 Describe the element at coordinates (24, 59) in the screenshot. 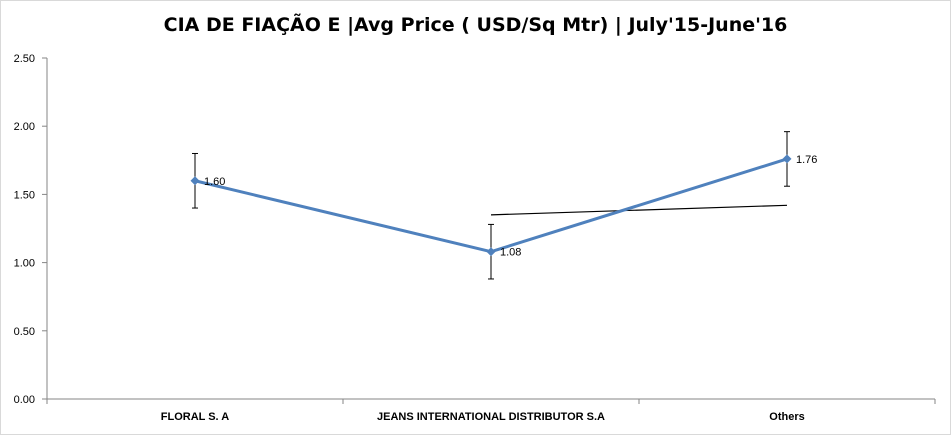

I see `y-tick-label: 2.50` at that location.